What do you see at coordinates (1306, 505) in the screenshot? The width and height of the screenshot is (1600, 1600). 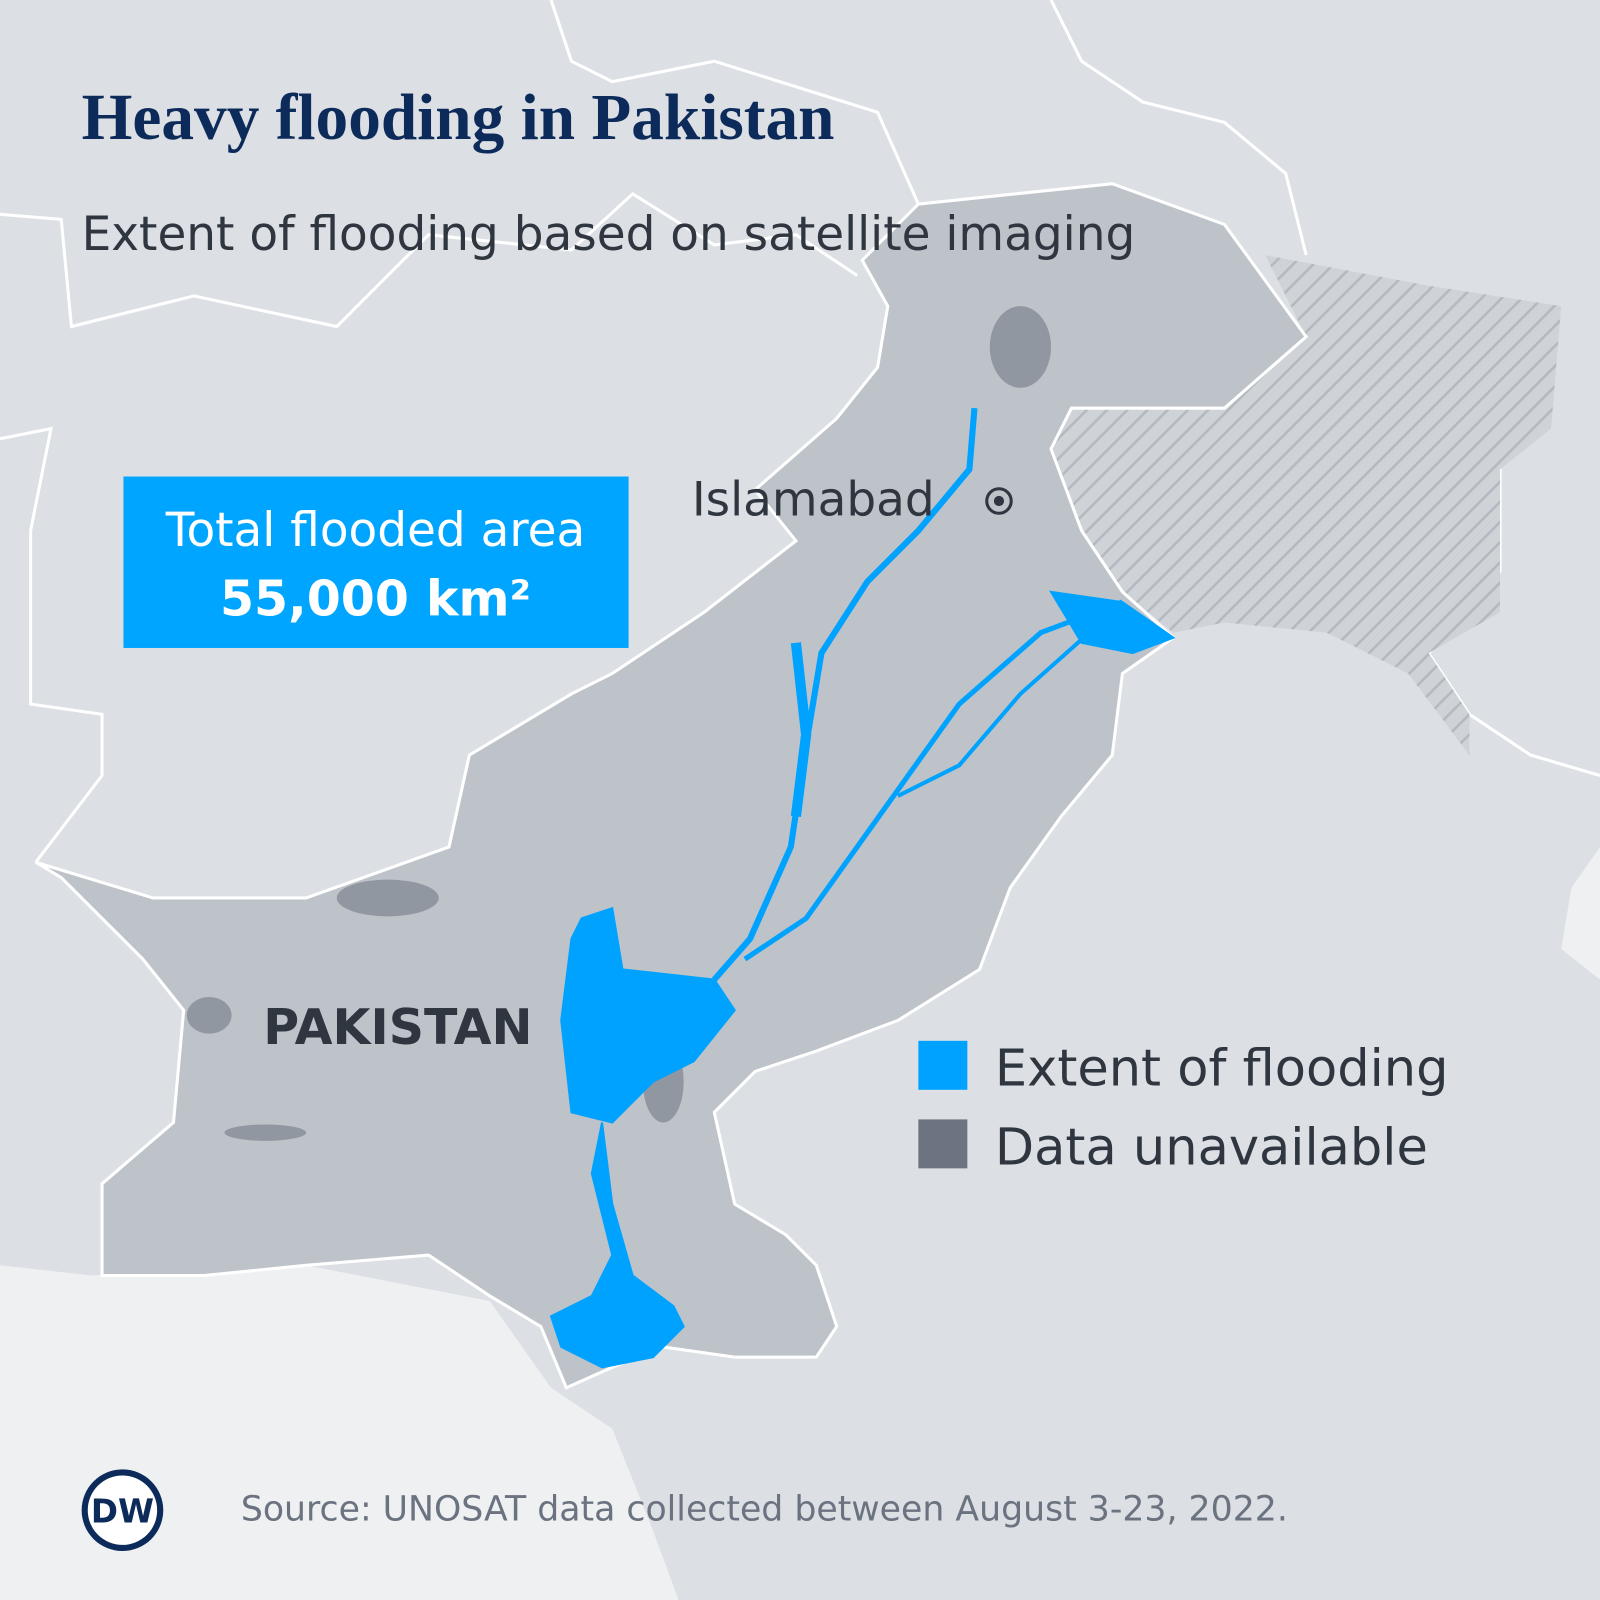 I see `disputed-area` at bounding box center [1306, 505].